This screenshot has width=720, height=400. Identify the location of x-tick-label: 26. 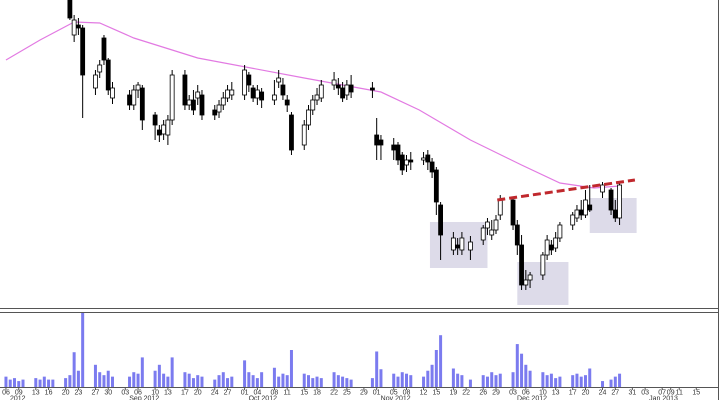
(483, 392).